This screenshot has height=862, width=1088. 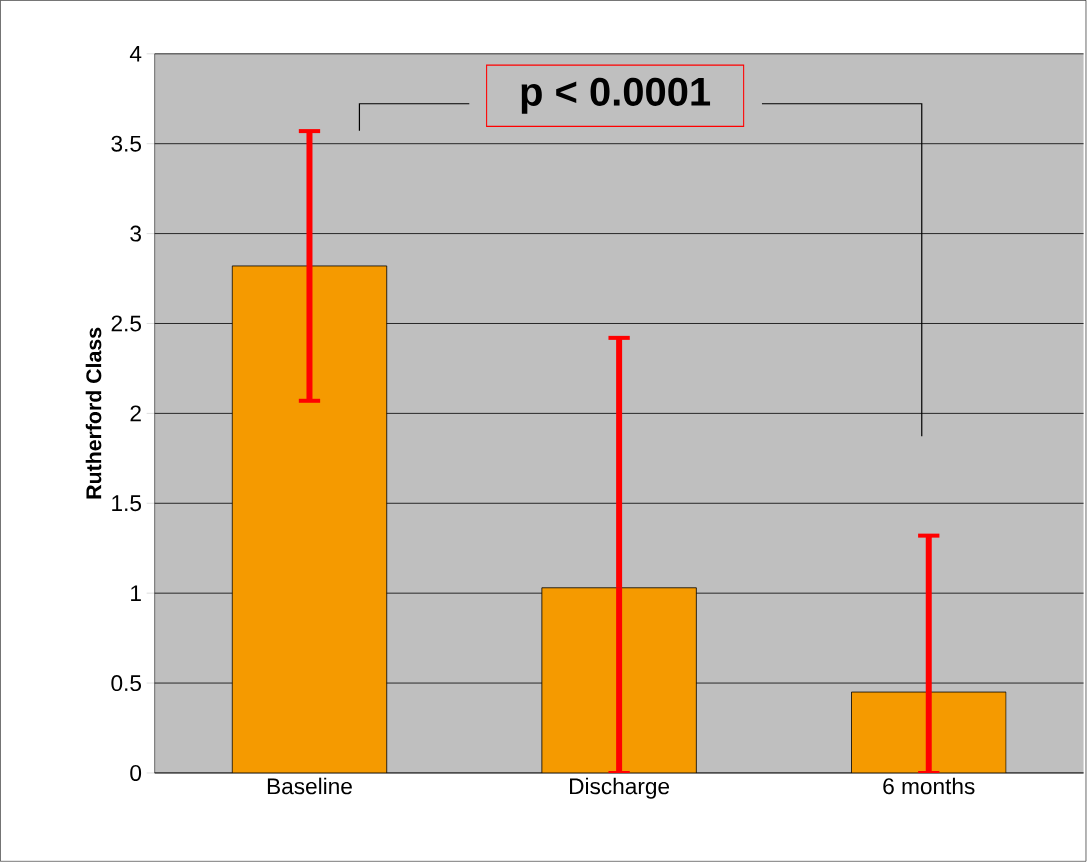 What do you see at coordinates (126, 503) in the screenshot?
I see `y-tick-label: 1.5` at bounding box center [126, 503].